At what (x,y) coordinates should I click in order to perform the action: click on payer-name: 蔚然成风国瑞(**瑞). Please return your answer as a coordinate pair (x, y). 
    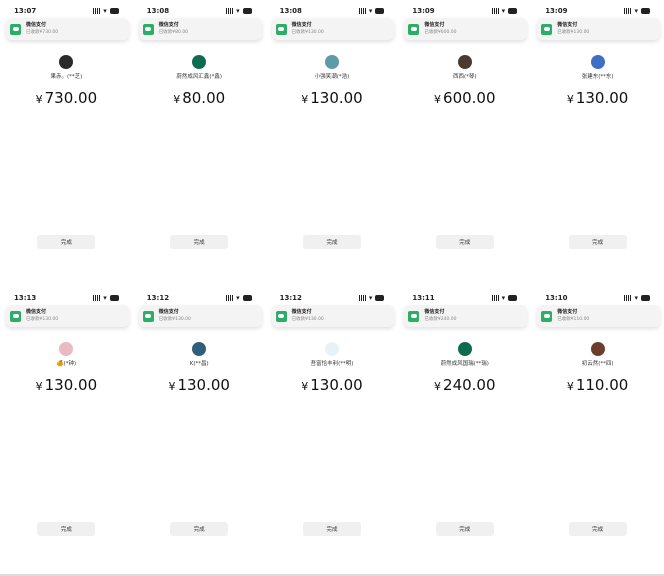
    Looking at the image, I should click on (464, 364).